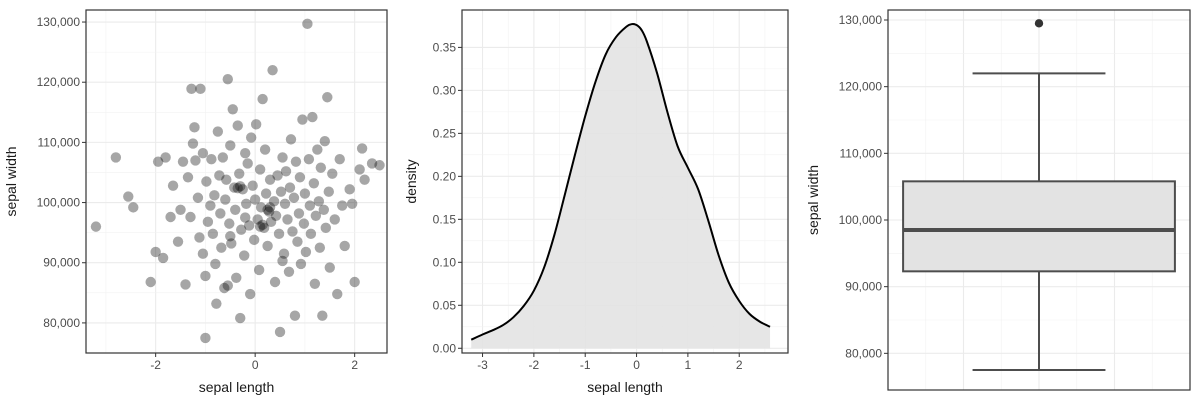  What do you see at coordinates (739, 365) in the screenshot?
I see `density-x-tick-label: 2` at bounding box center [739, 365].